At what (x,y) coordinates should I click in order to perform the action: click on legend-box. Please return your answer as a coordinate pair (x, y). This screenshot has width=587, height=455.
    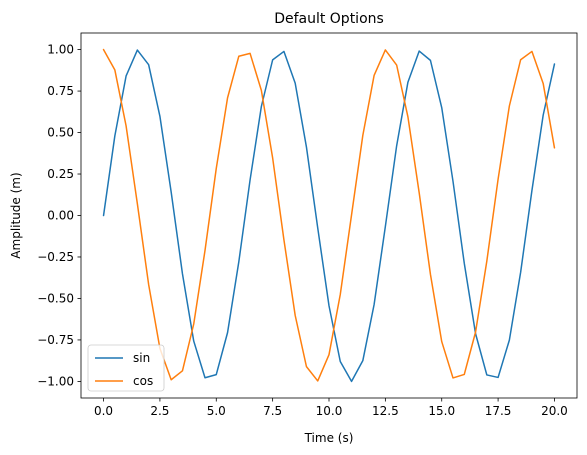
    Looking at the image, I should click on (126, 368).